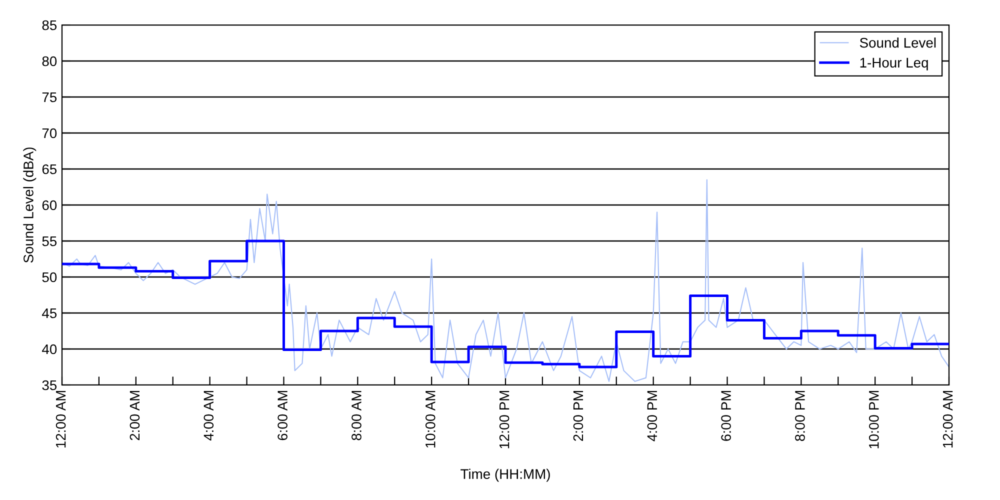 This screenshot has height=500, width=1000. Describe the element at coordinates (29, 205) in the screenshot. I see `y-axis-title: Sound Level (dBA)` at that location.